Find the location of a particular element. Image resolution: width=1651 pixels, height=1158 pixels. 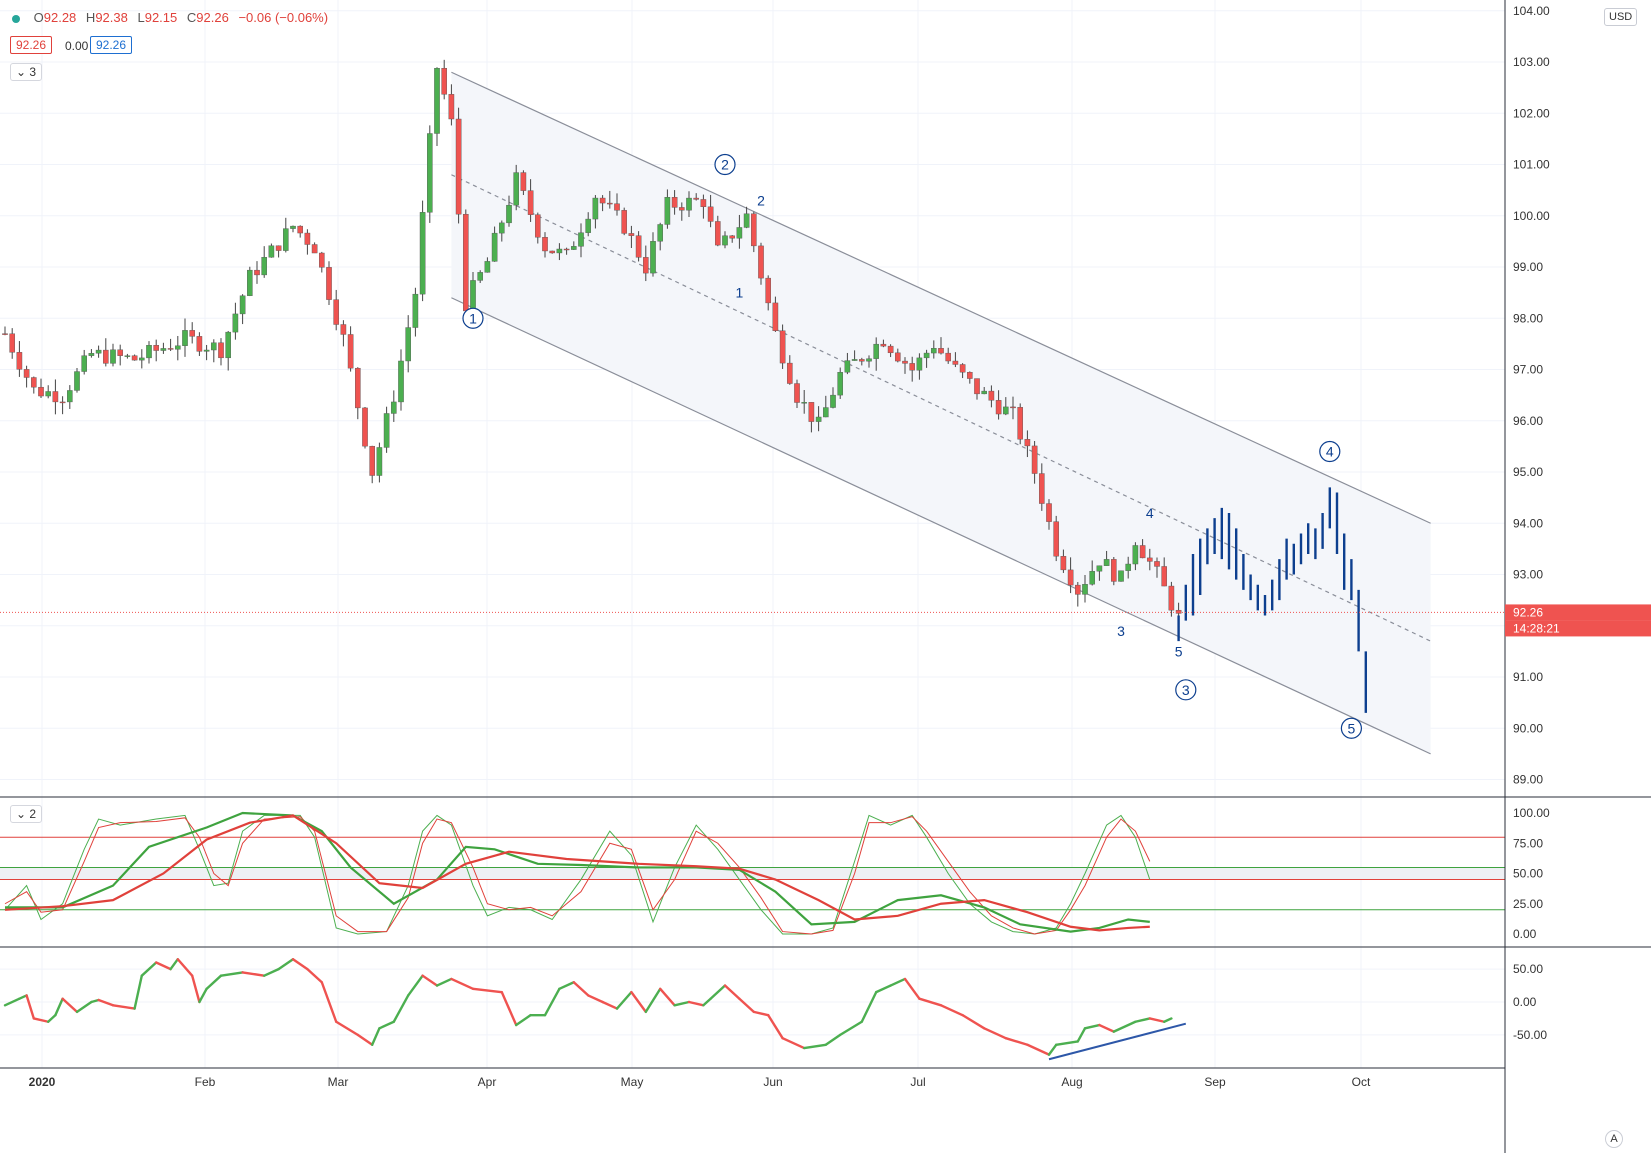

pane2-collapse-button: ⌄ 2 is located at coordinates (26, 814).